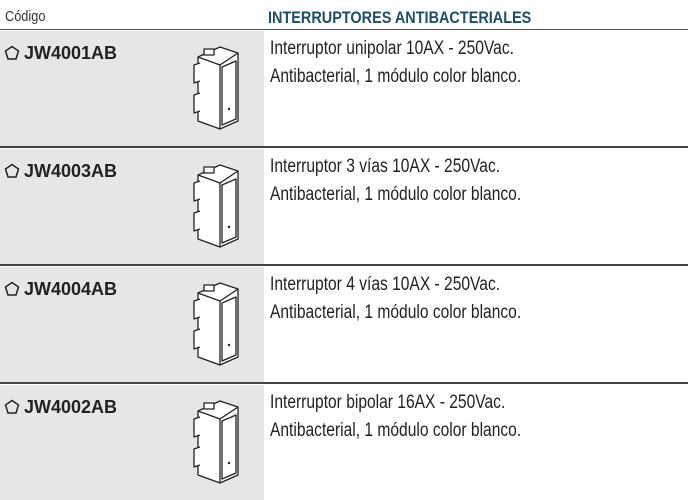 The image size is (688, 500). I want to click on product-code: JW4003AB, so click(71, 171).